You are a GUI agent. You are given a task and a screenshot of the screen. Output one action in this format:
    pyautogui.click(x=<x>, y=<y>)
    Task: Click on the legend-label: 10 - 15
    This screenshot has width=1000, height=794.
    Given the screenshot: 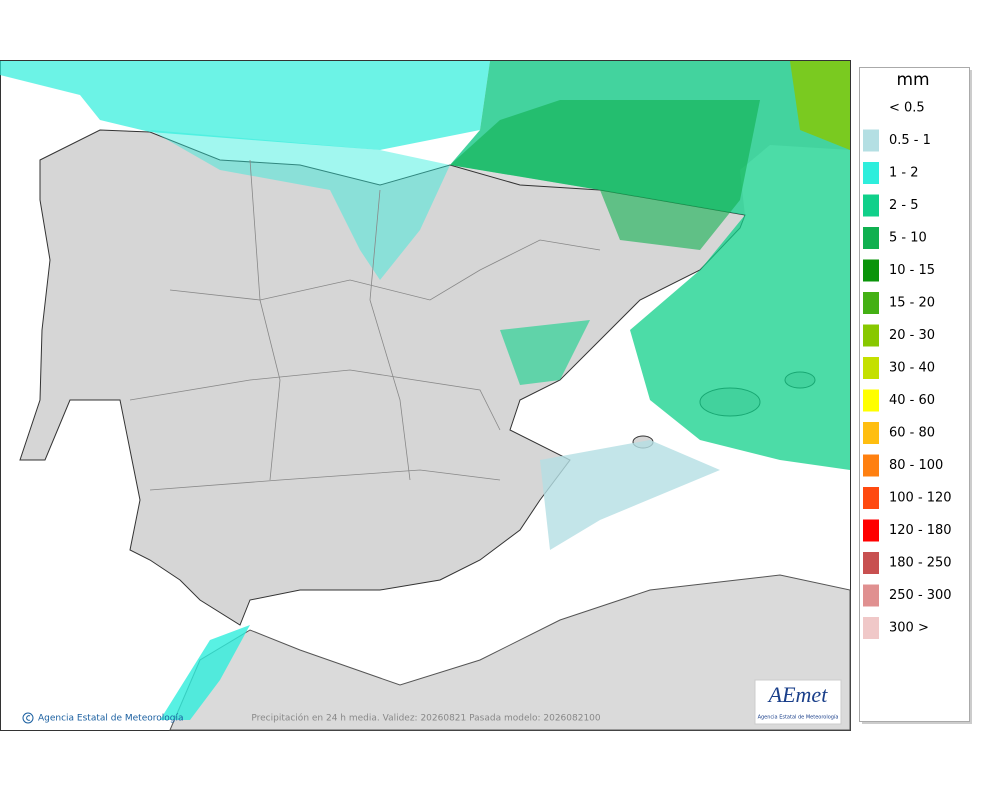 What is the action you would take?
    pyautogui.click(x=912, y=270)
    